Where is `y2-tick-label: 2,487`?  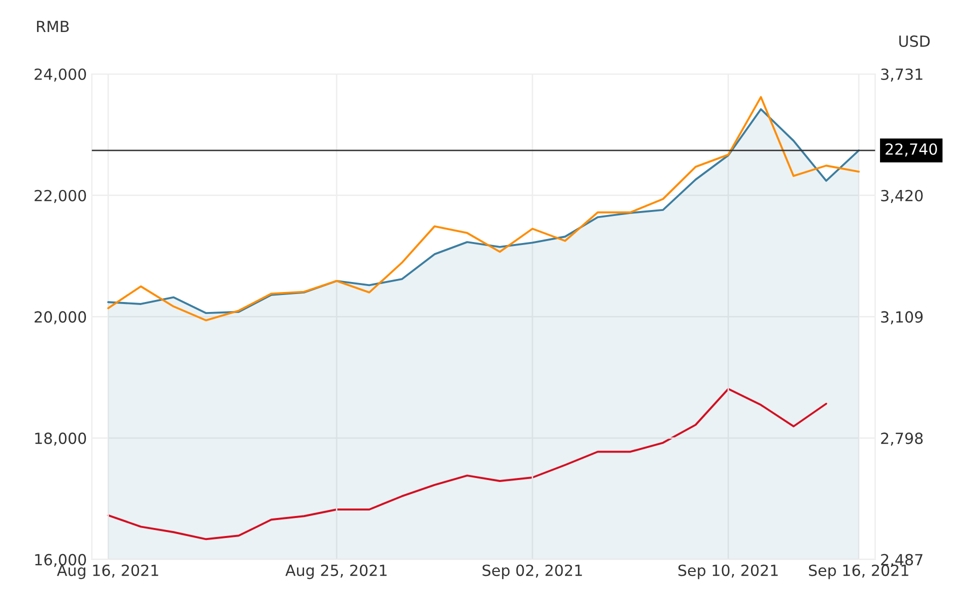 y2-tick-label: 2,487 is located at coordinates (901, 561).